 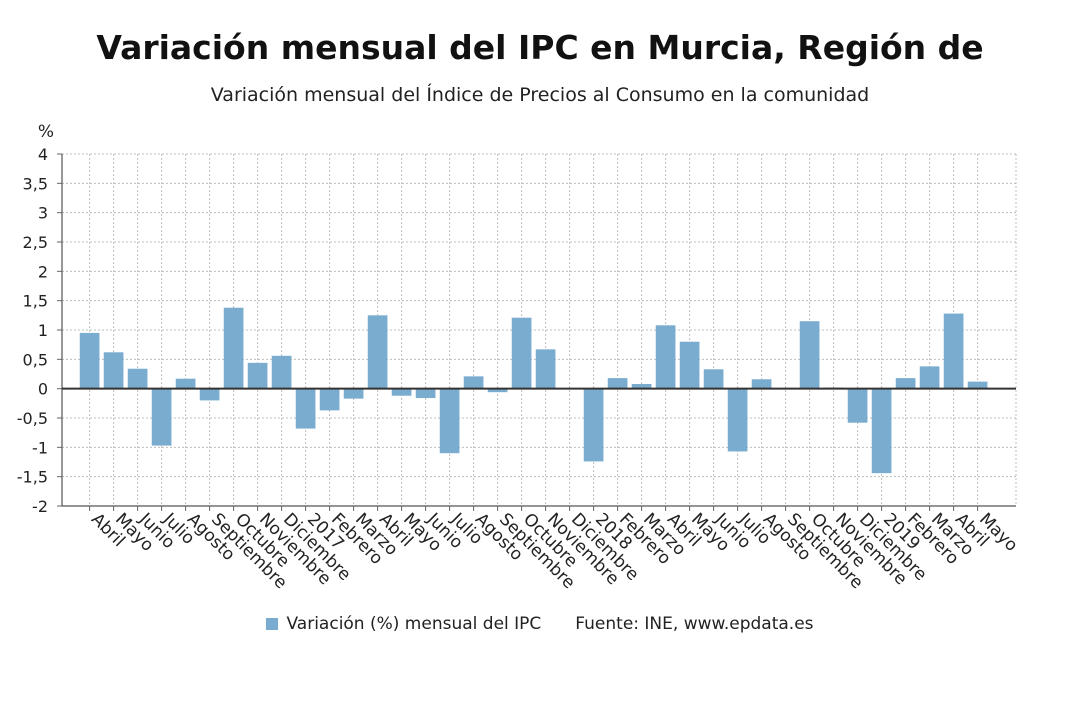 What do you see at coordinates (32, 418) in the screenshot?
I see `y-tick-label: -0,5` at bounding box center [32, 418].